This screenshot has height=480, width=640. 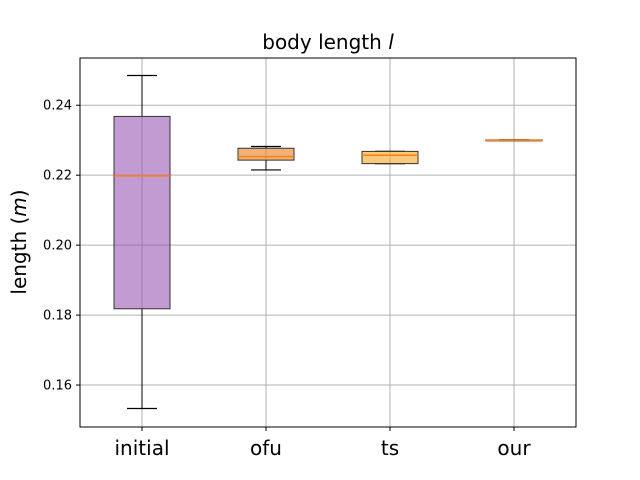 I want to click on x-tick-label: our, so click(x=514, y=448).